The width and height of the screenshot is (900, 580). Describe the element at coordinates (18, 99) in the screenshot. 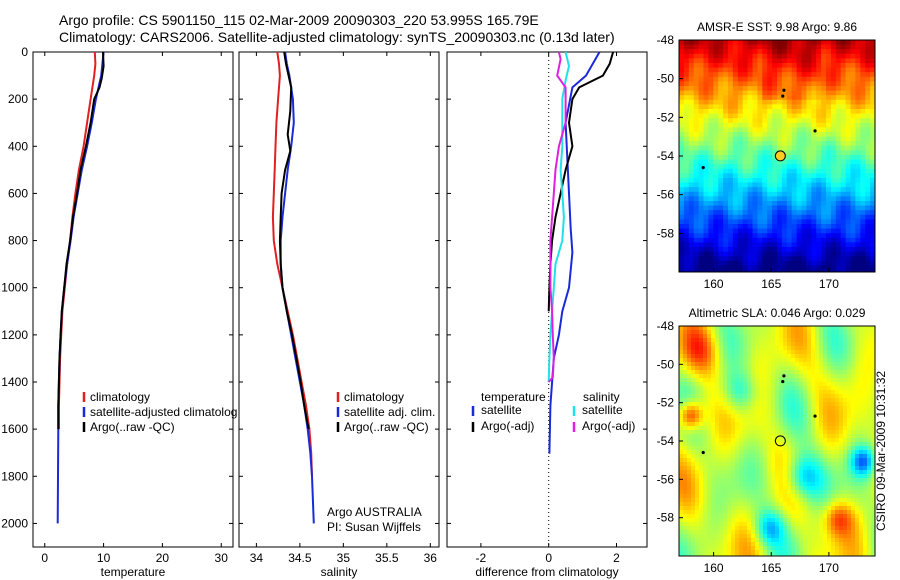

I see `y-tick-label: 200` at that location.